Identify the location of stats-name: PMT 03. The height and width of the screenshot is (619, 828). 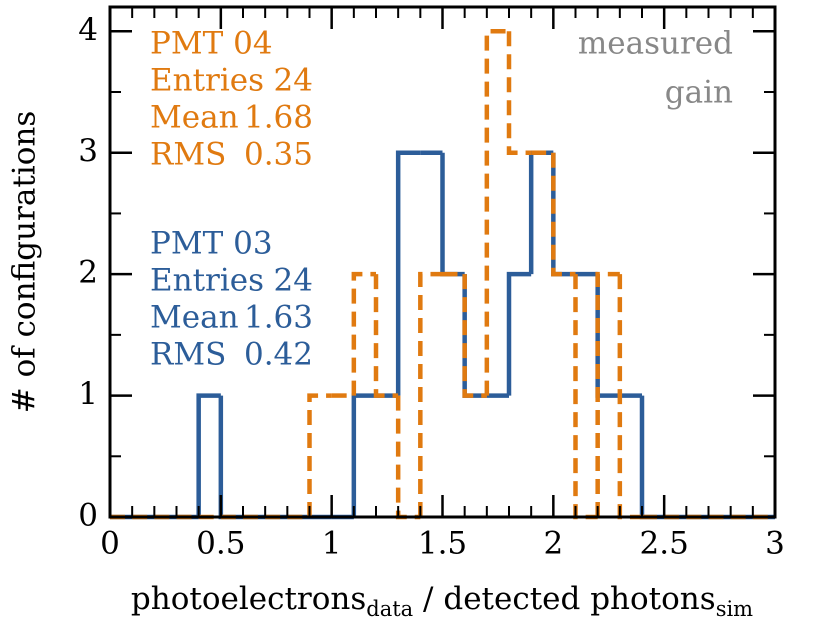
(211, 244).